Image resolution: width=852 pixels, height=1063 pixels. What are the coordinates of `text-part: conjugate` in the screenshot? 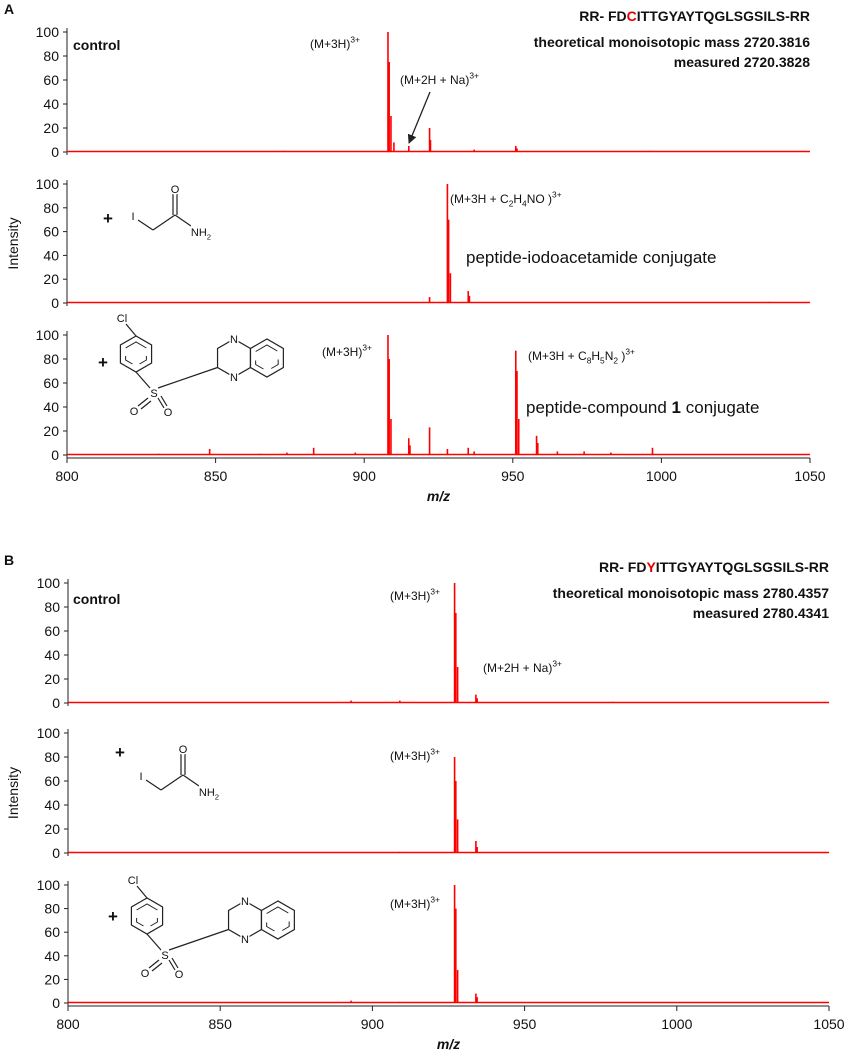 It's located at (720, 407).